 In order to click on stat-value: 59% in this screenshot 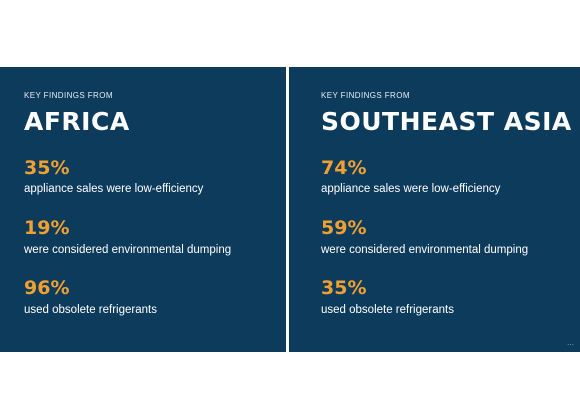, I will do `click(344, 228)`.